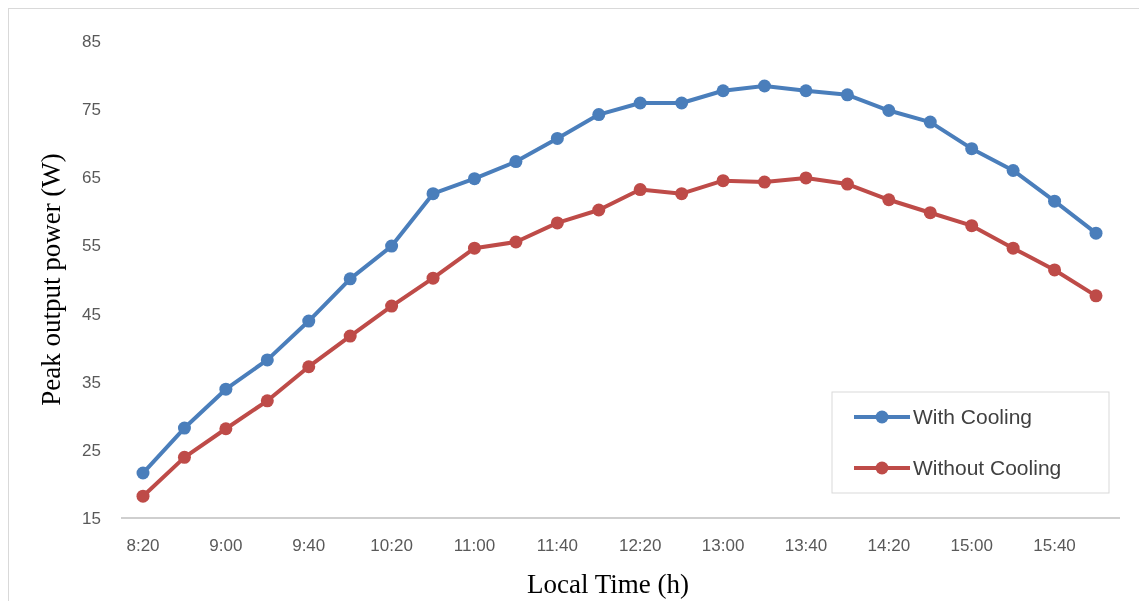  I want to click on x-axis-title: Local Time (h), so click(608, 584).